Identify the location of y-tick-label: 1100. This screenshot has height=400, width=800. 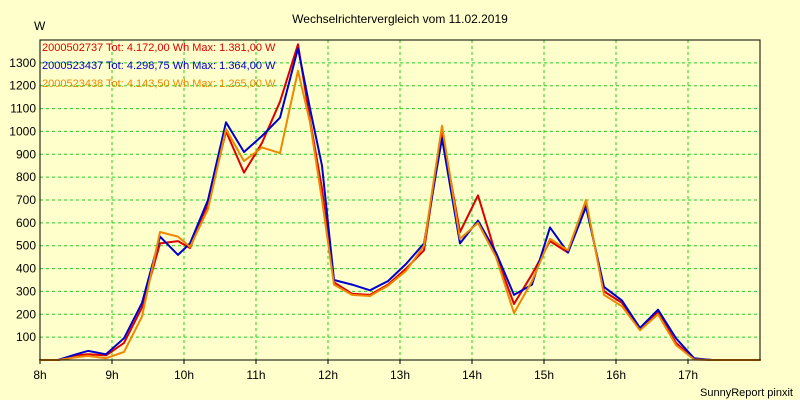
(23, 109).